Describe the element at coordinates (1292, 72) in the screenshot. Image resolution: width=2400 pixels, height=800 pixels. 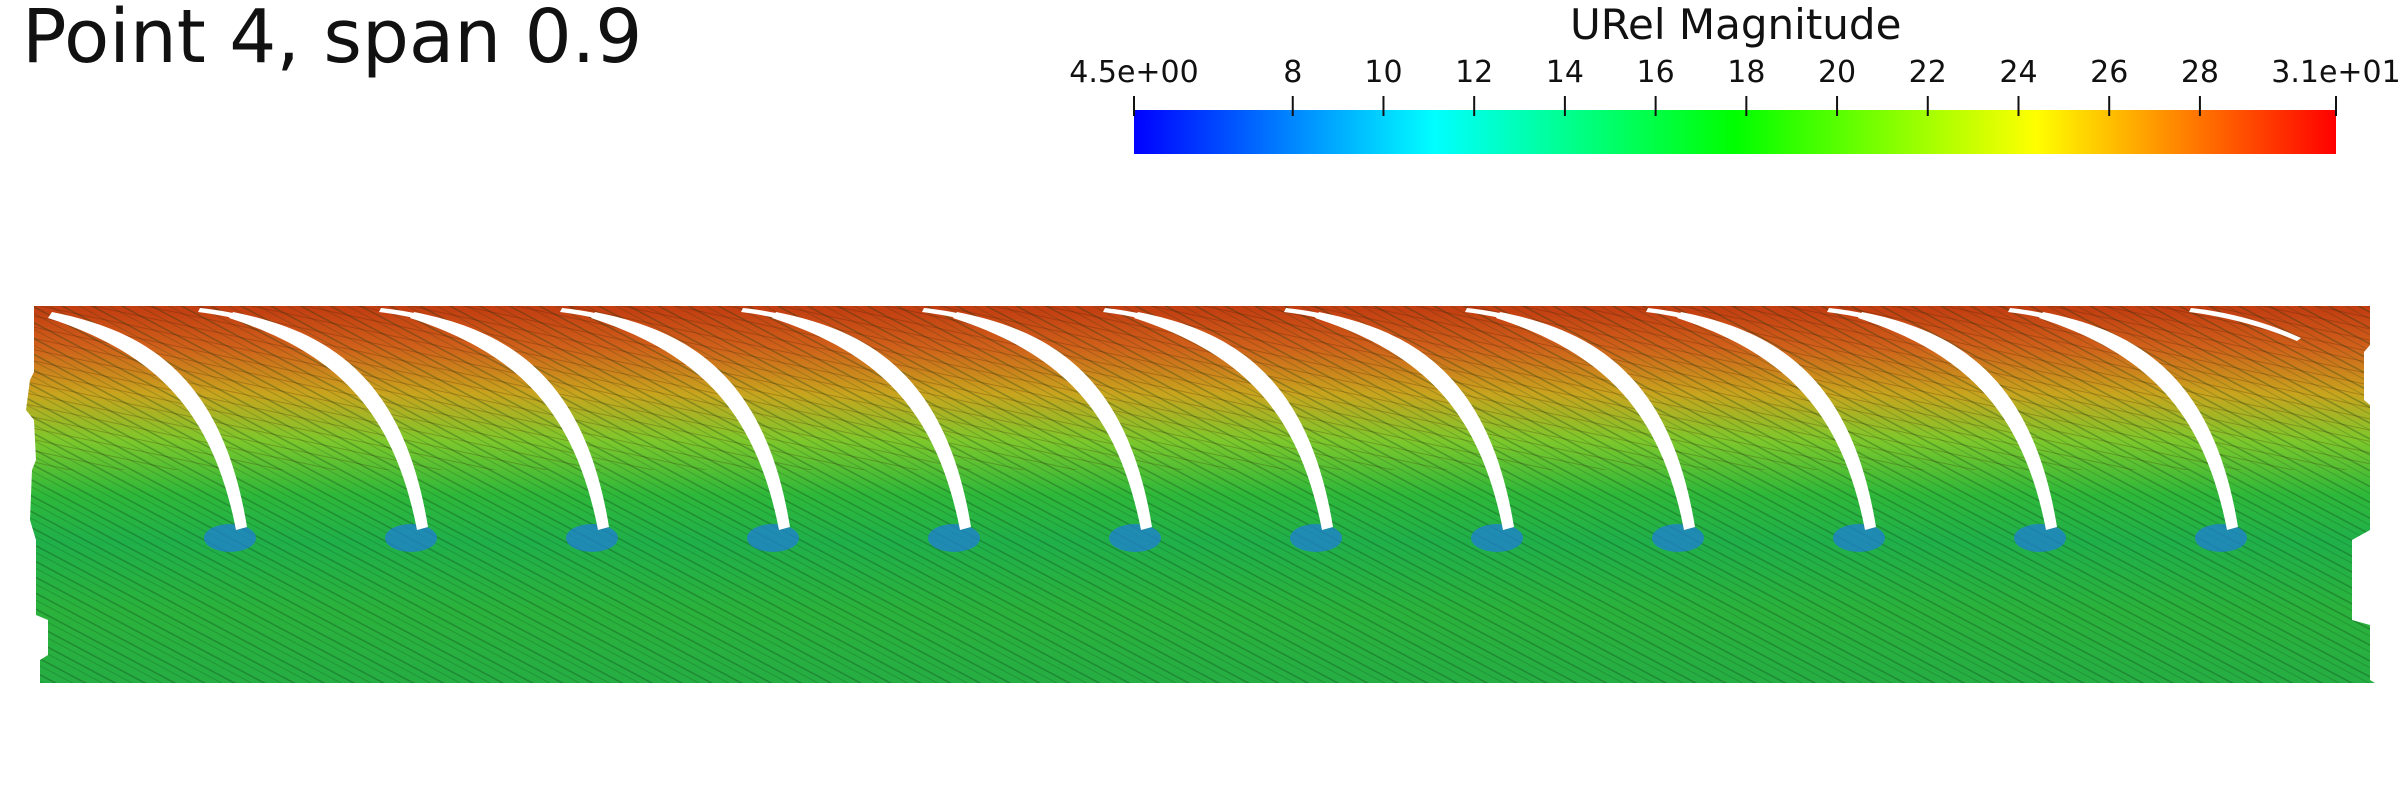
I see `colorbar-tick-label: 8` at that location.